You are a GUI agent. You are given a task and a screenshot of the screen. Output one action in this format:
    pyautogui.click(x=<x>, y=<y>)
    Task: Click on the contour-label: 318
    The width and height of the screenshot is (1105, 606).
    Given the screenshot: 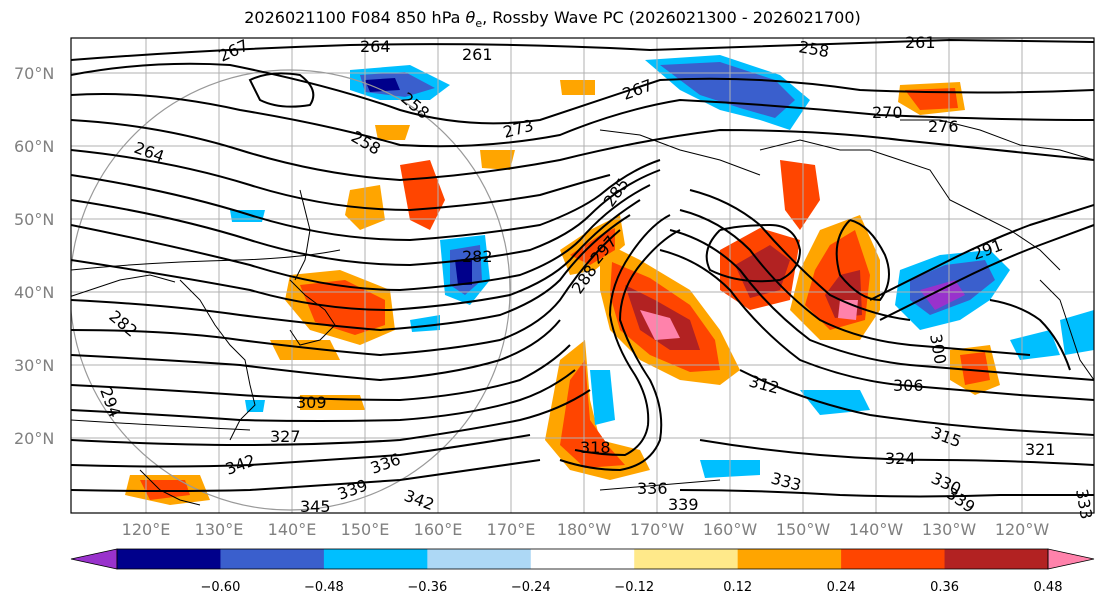 What is the action you would take?
    pyautogui.click(x=595, y=447)
    